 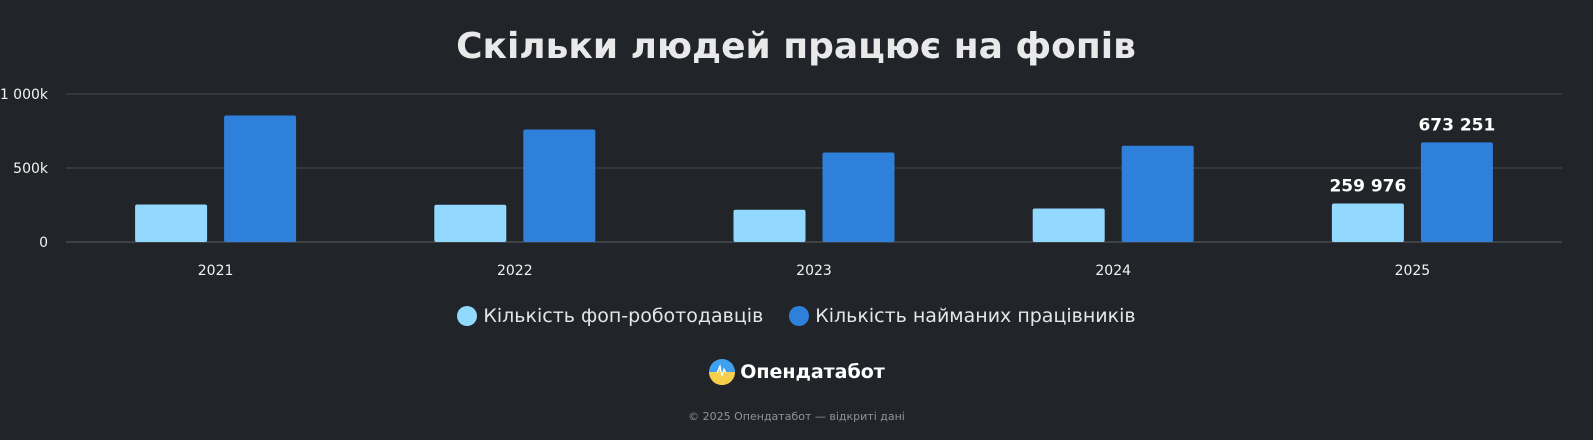 I want to click on y-axis-ticks: 0 500k 1 000k, so click(x=24, y=169).